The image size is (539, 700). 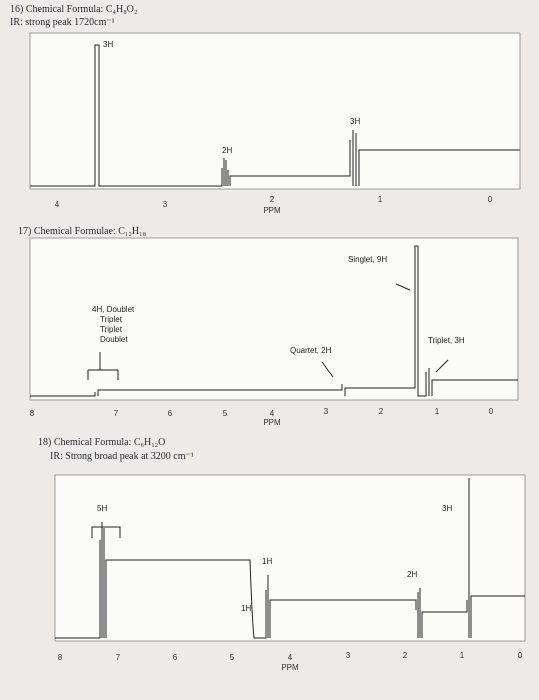 What do you see at coordinates (114, 339) in the screenshot?
I see `peak-label: Doublet` at bounding box center [114, 339].